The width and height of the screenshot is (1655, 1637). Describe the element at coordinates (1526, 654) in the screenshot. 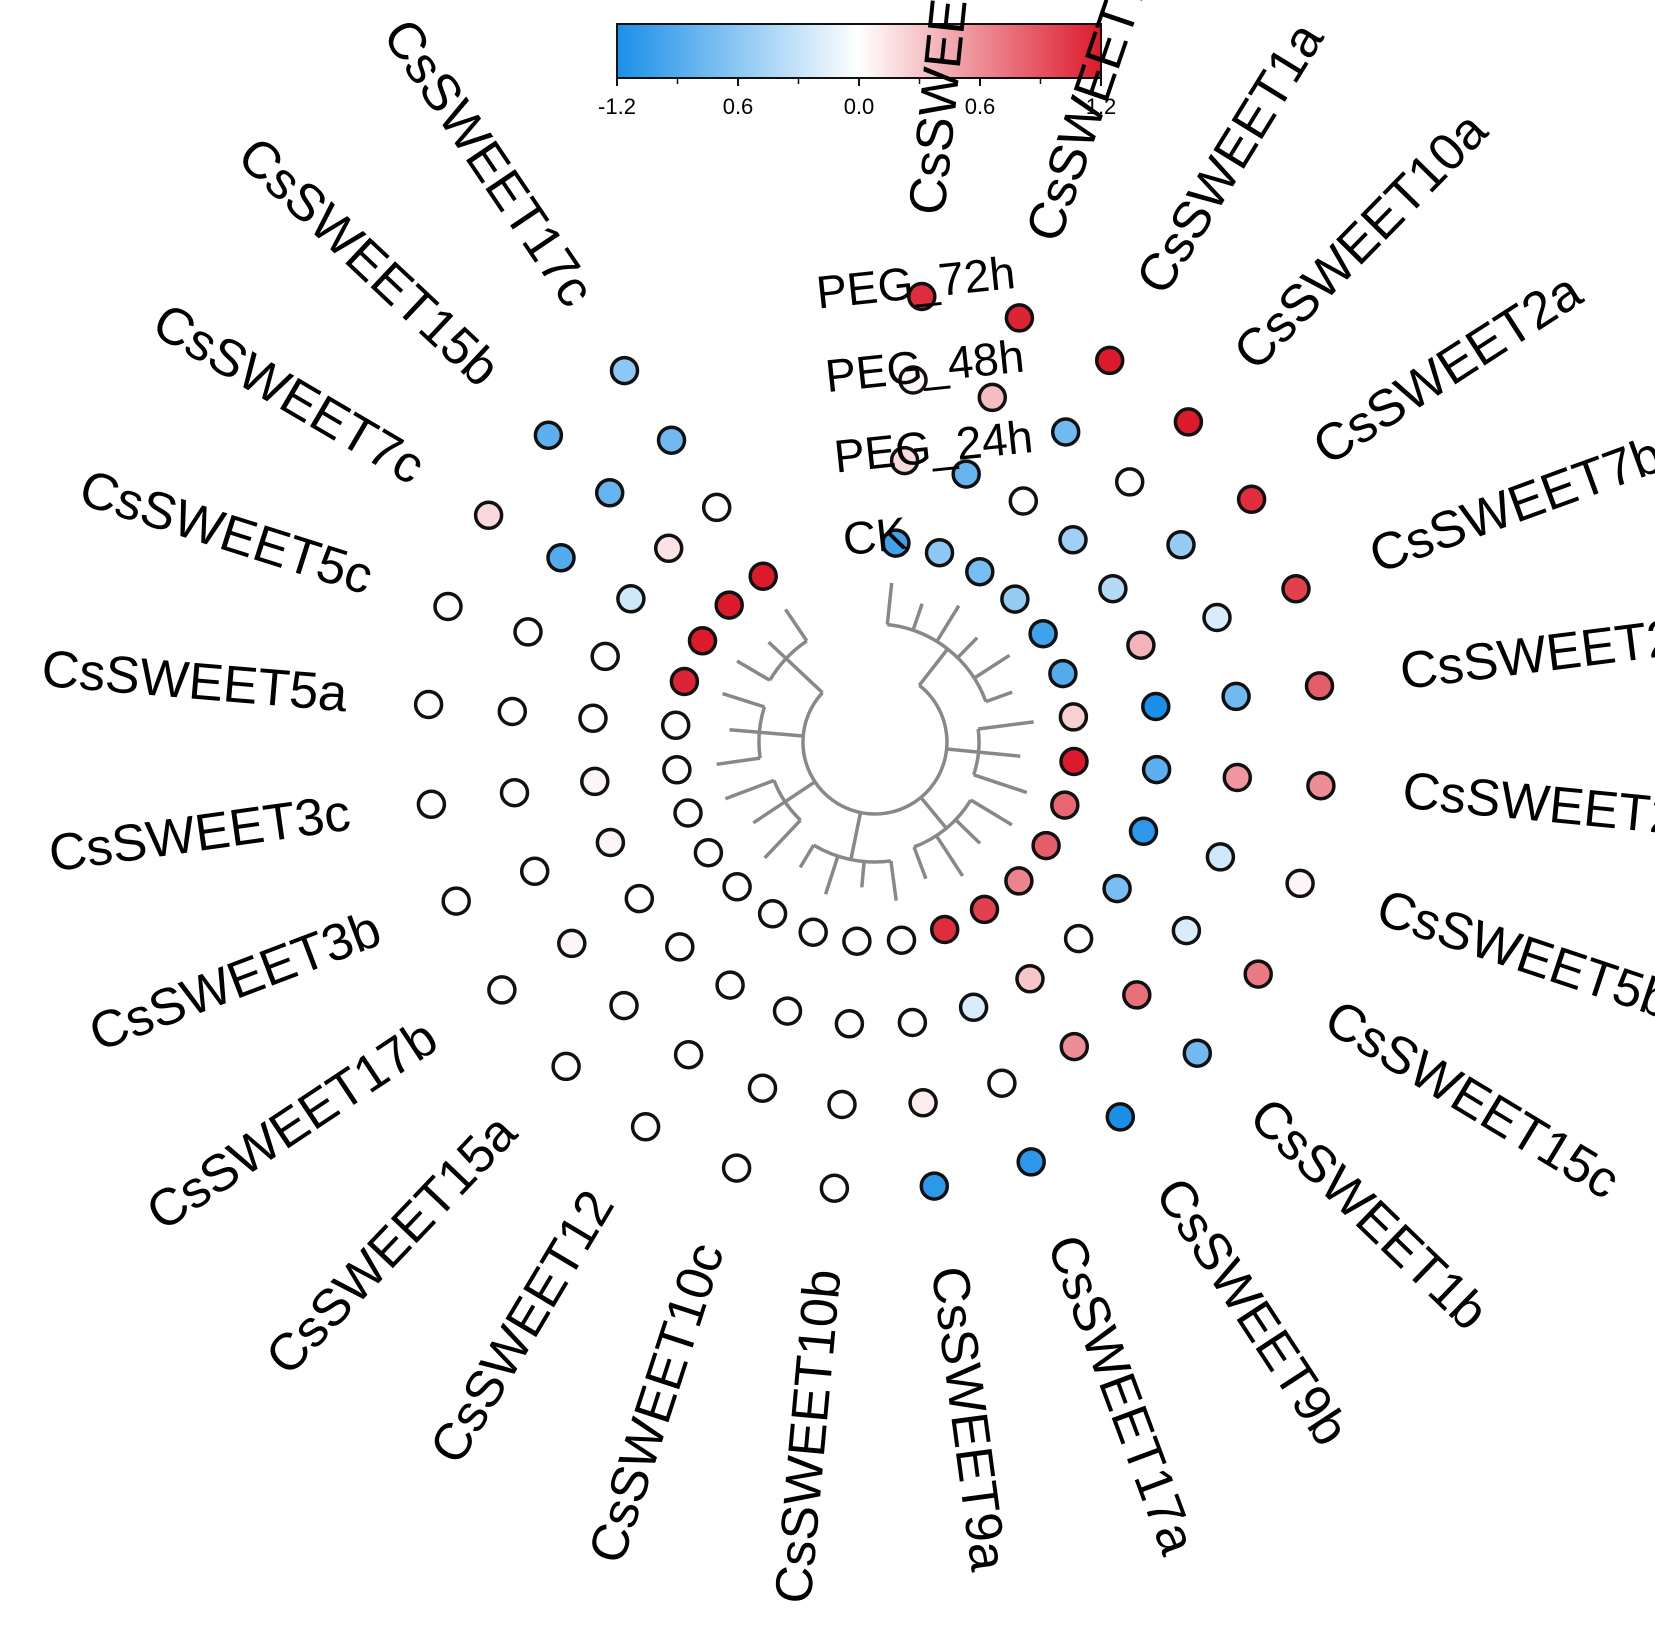

I see `gene-label: CsSWEET2c` at that location.